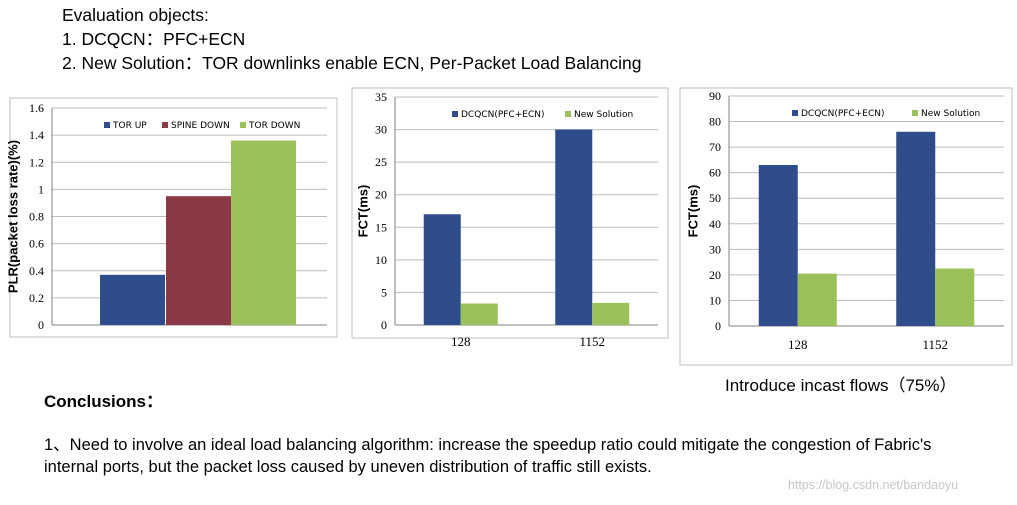 The height and width of the screenshot is (505, 1017). I want to click on chart1-ytick-label: 1.4, so click(36, 135).